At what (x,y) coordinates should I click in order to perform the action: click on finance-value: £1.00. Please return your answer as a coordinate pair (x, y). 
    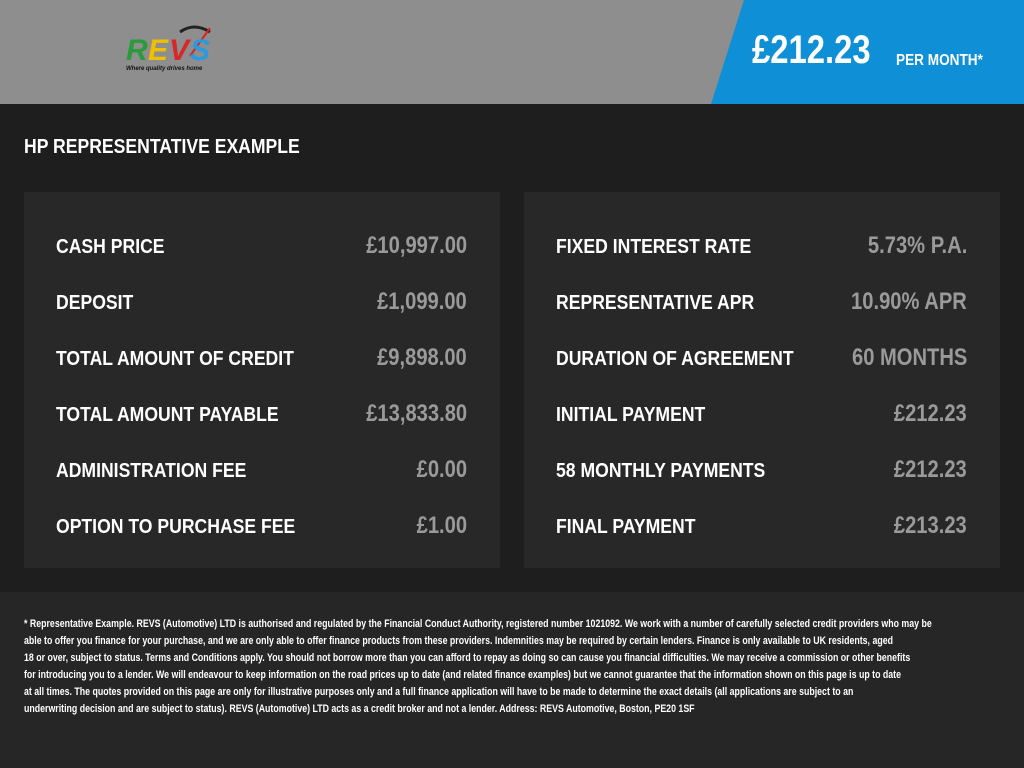
    Looking at the image, I should click on (441, 525).